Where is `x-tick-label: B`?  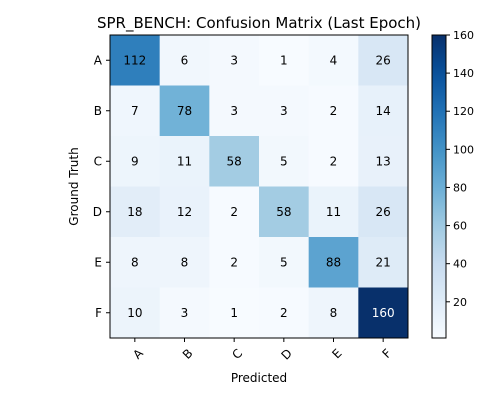
x-tick-label: B is located at coordinates (188, 354).